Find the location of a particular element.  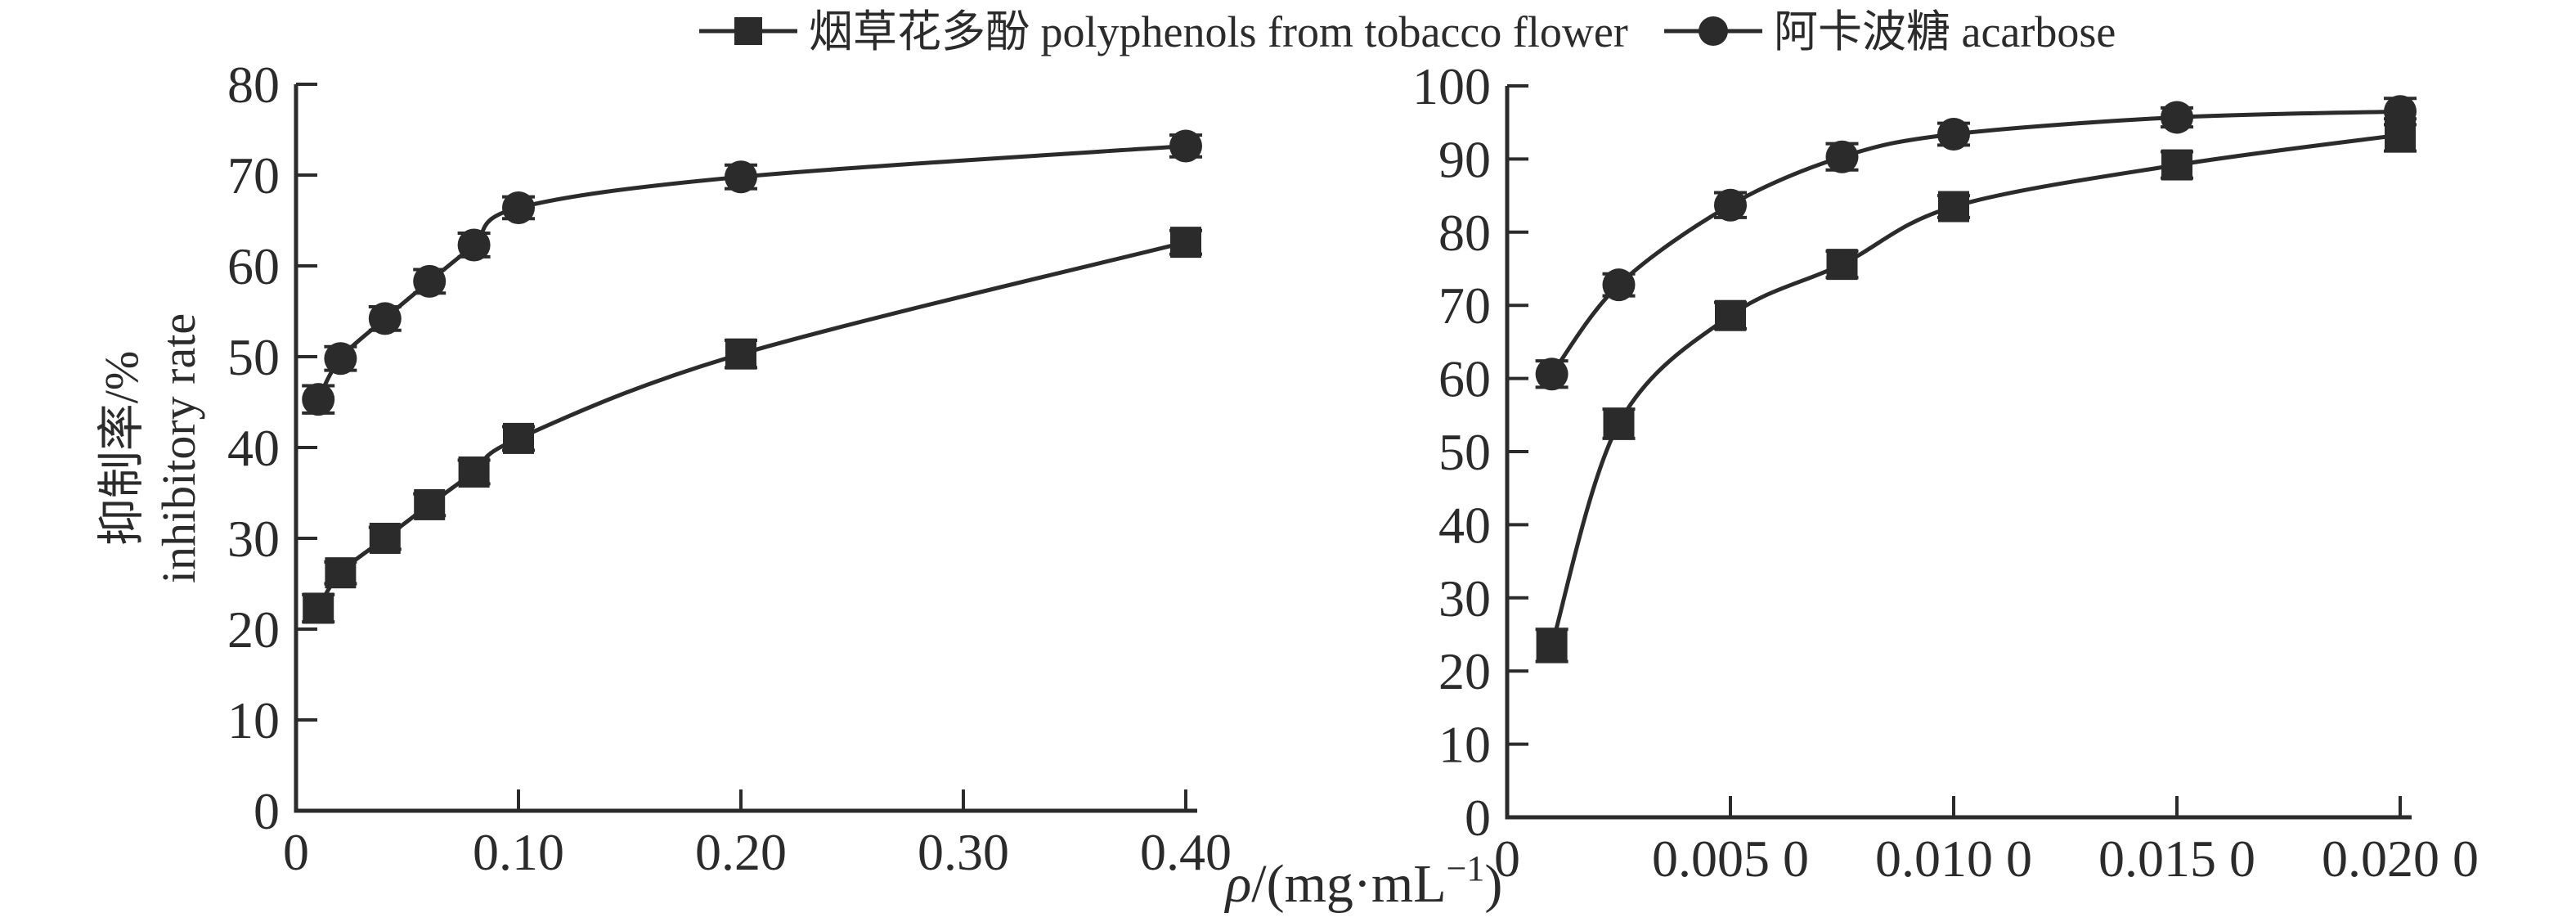

legend-item-acarbose: 阿卡波糖 acarbose is located at coordinates (1890, 31).